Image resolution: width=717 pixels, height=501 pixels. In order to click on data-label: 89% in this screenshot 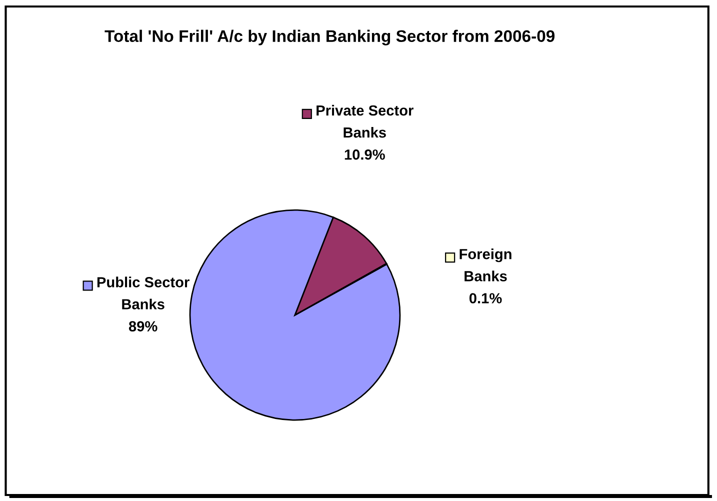, I will do `click(143, 326)`.